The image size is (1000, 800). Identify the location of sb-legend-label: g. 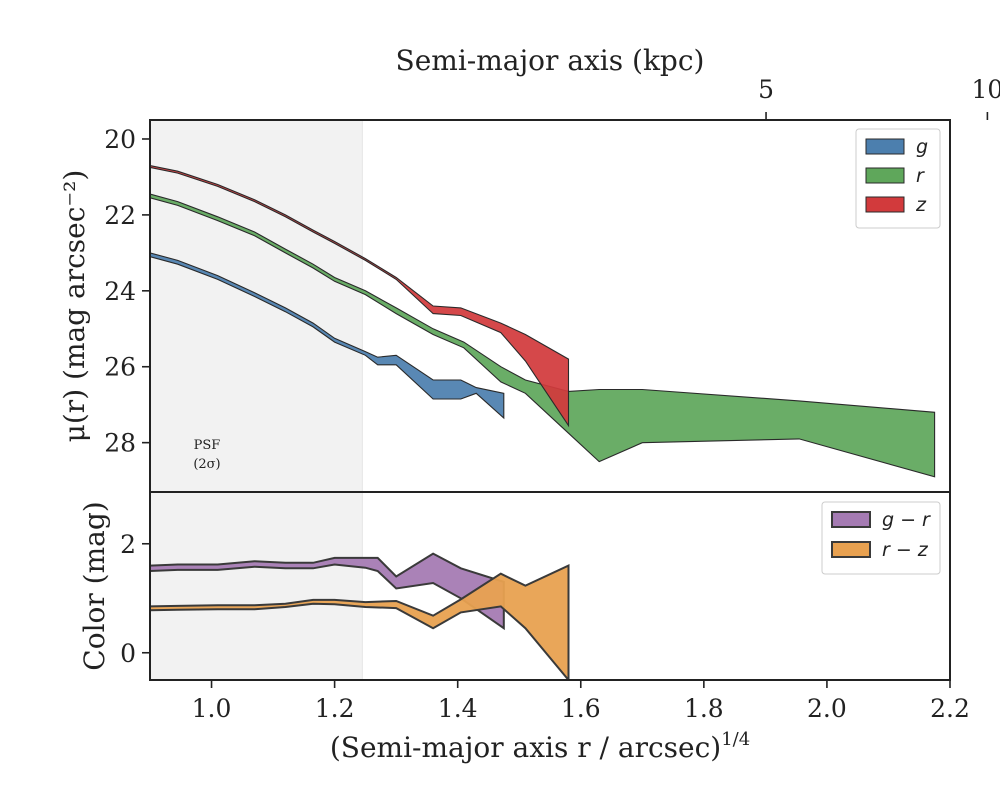
(922, 147).